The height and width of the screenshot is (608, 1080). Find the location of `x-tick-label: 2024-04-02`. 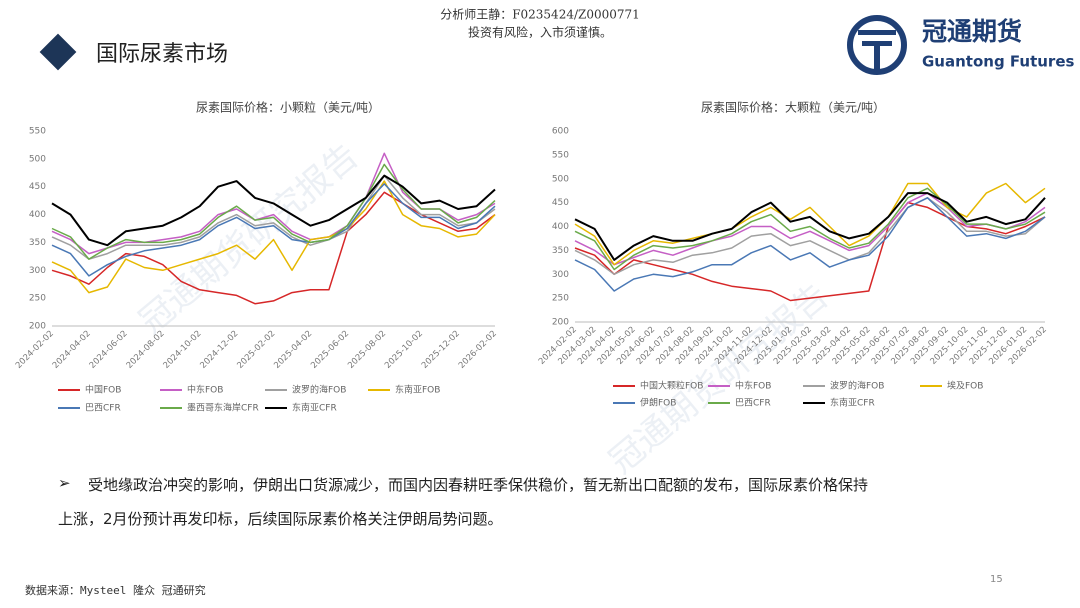

x-tick-label: 2024-04-02 is located at coordinates (72, 350).